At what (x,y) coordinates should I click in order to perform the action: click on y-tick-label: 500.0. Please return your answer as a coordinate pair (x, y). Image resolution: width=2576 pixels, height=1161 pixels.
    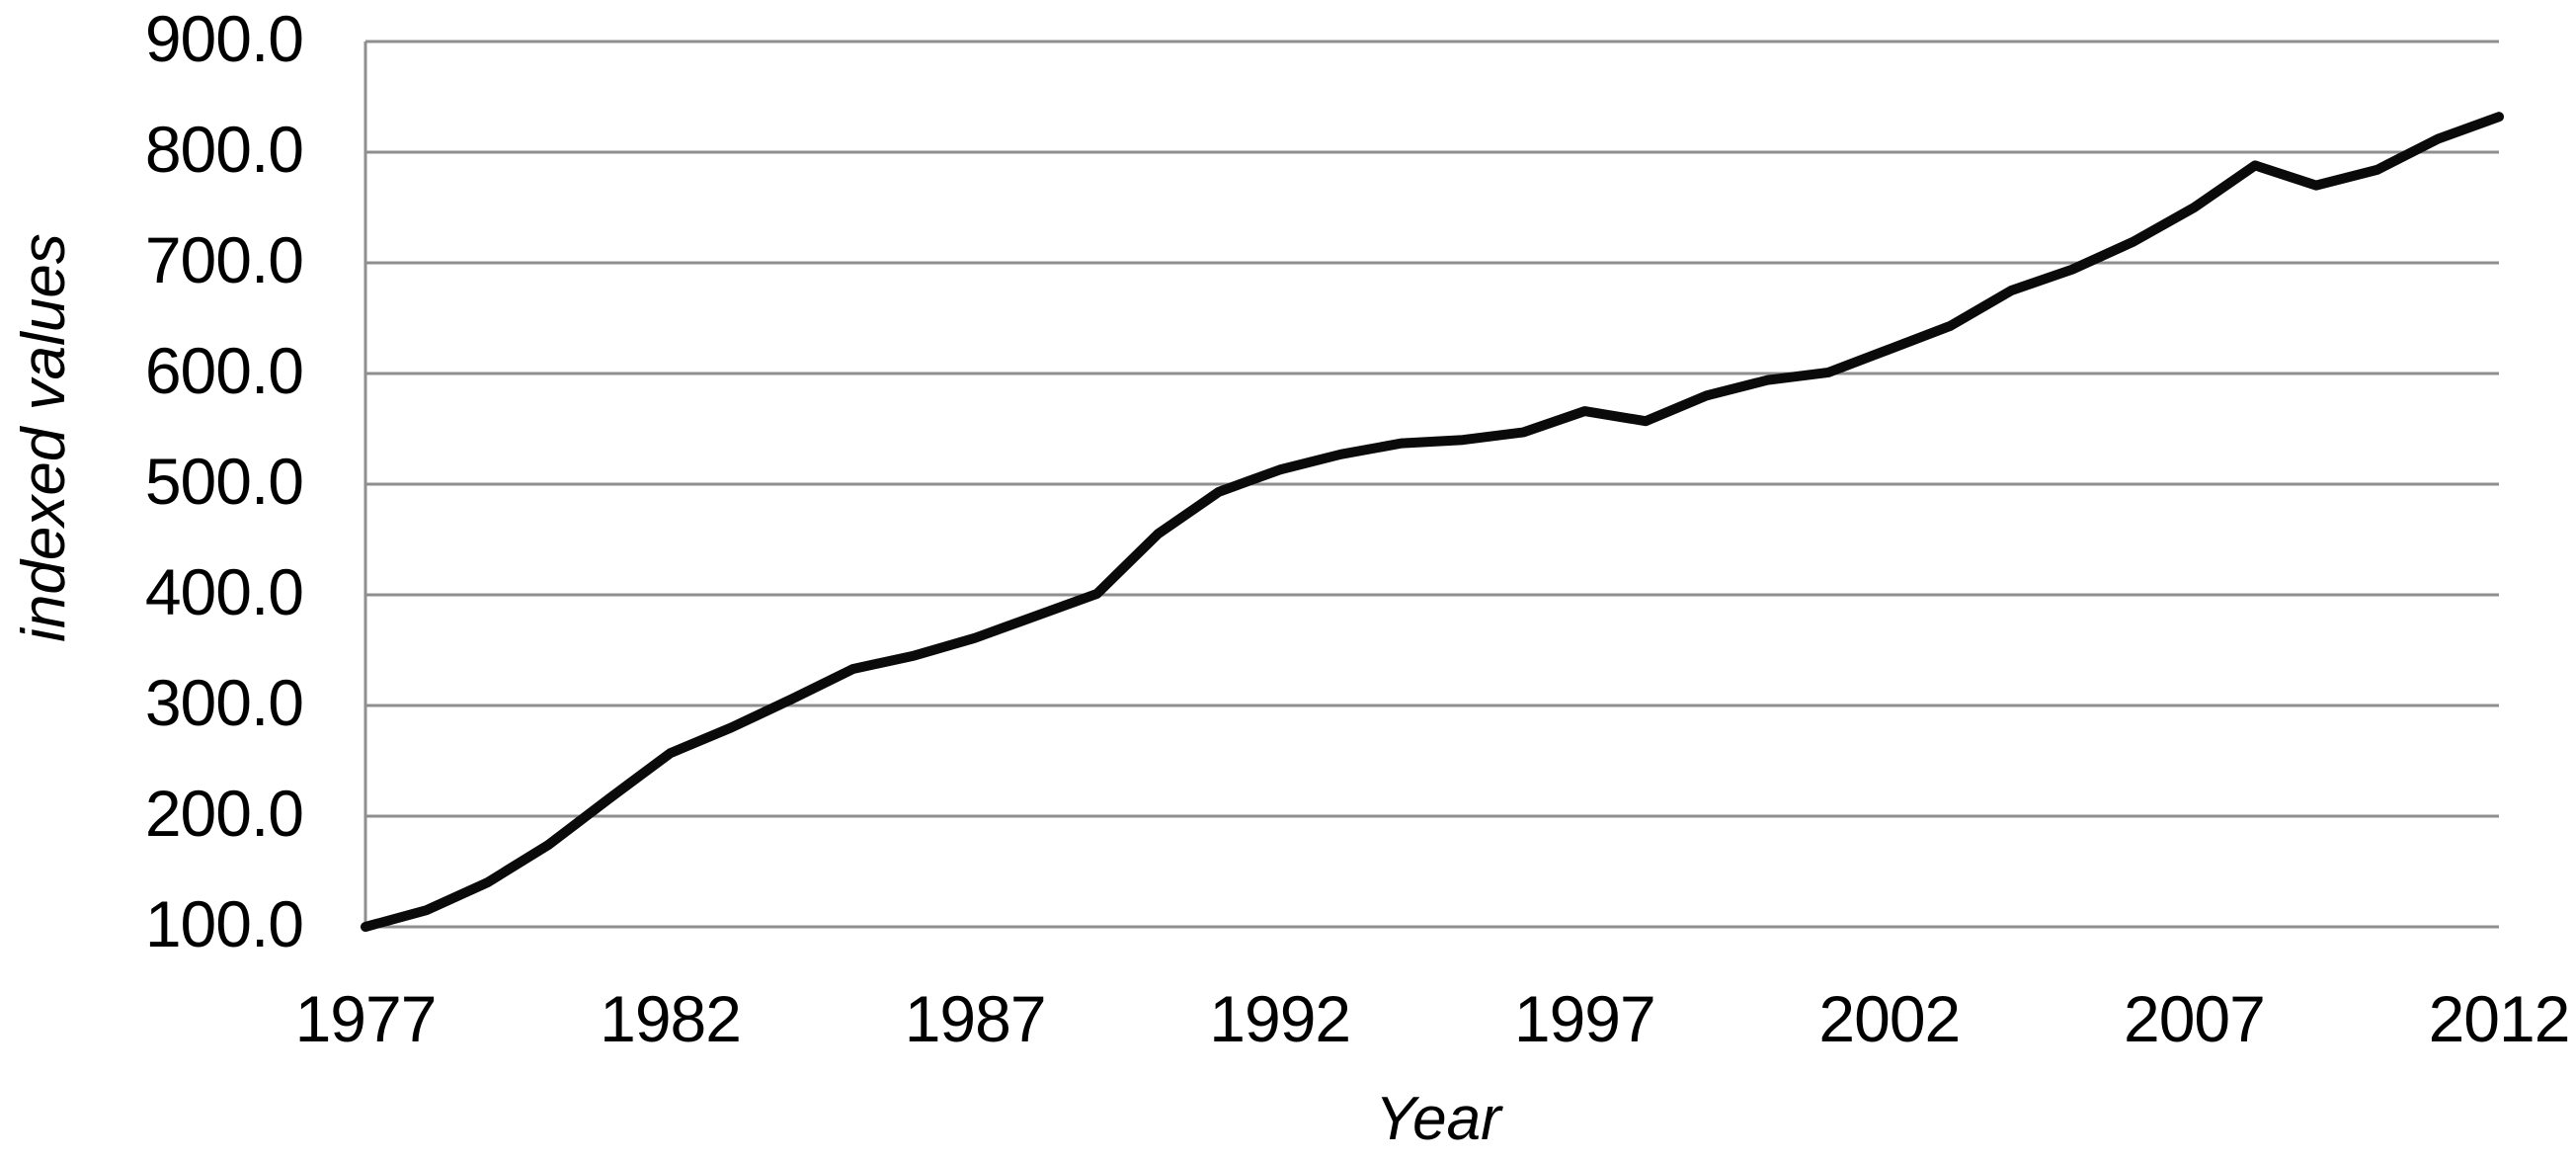
    Looking at the image, I should click on (224, 481).